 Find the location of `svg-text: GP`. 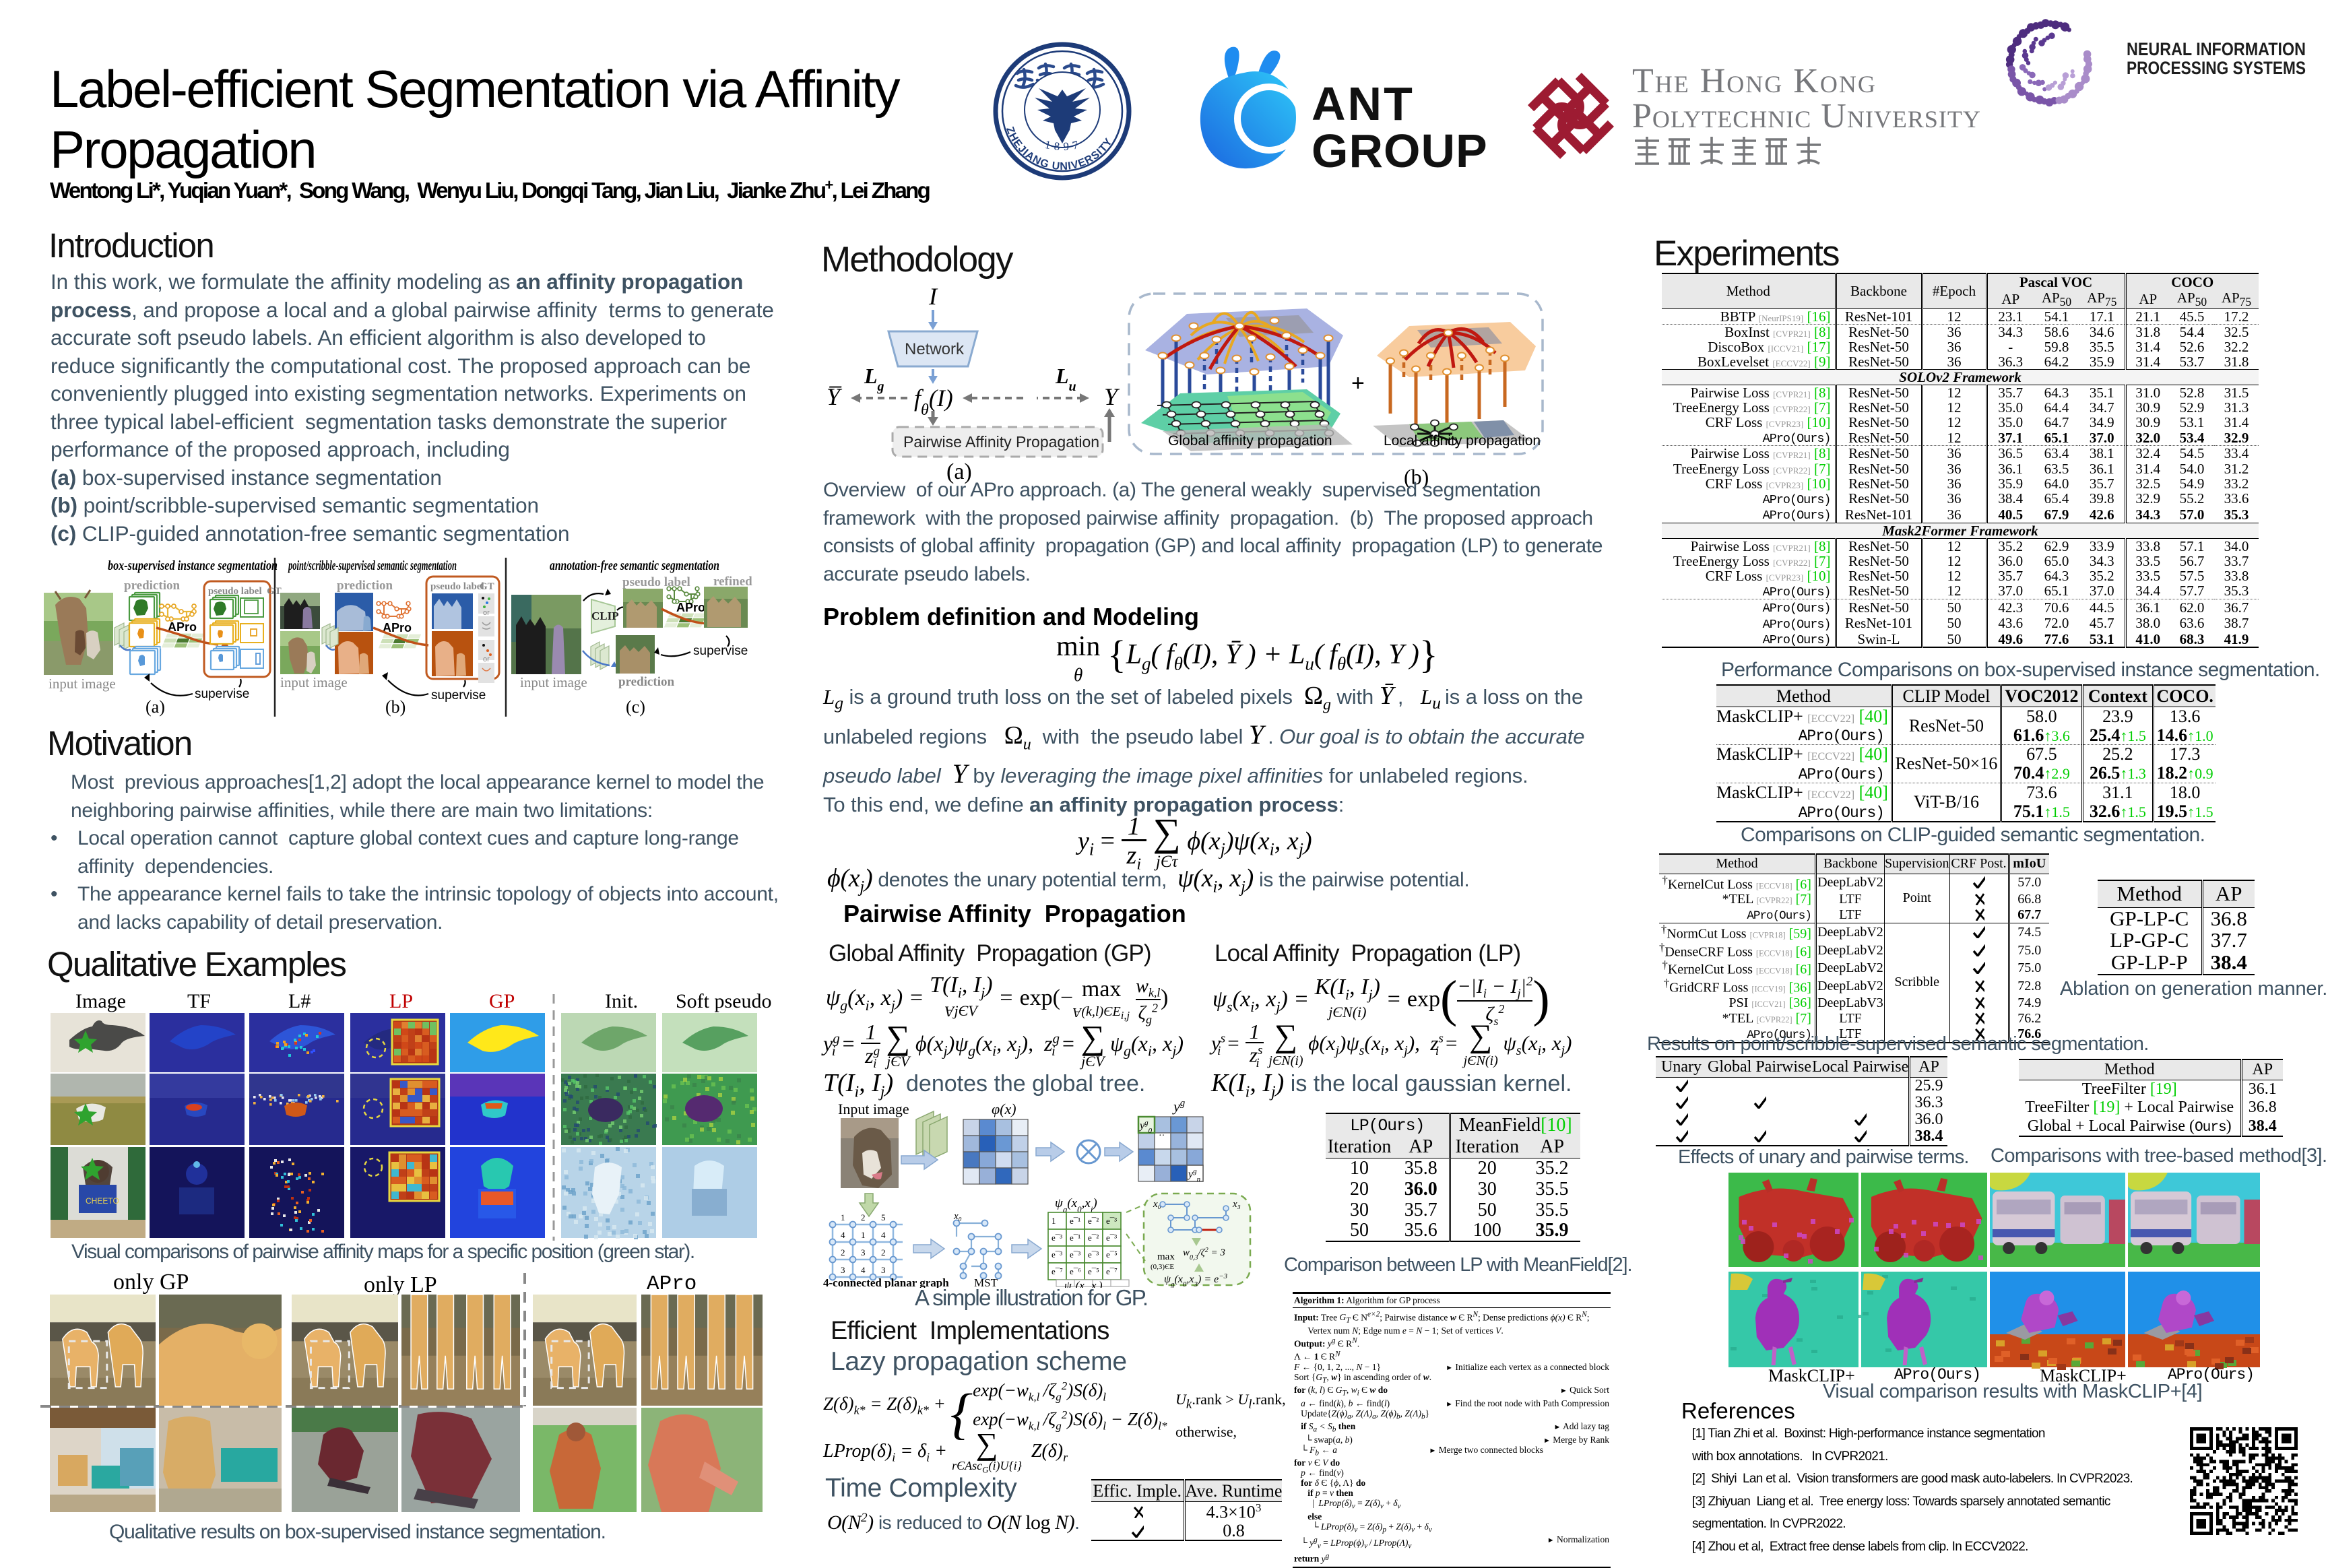

svg-text: GP is located at coordinates (502, 1001).